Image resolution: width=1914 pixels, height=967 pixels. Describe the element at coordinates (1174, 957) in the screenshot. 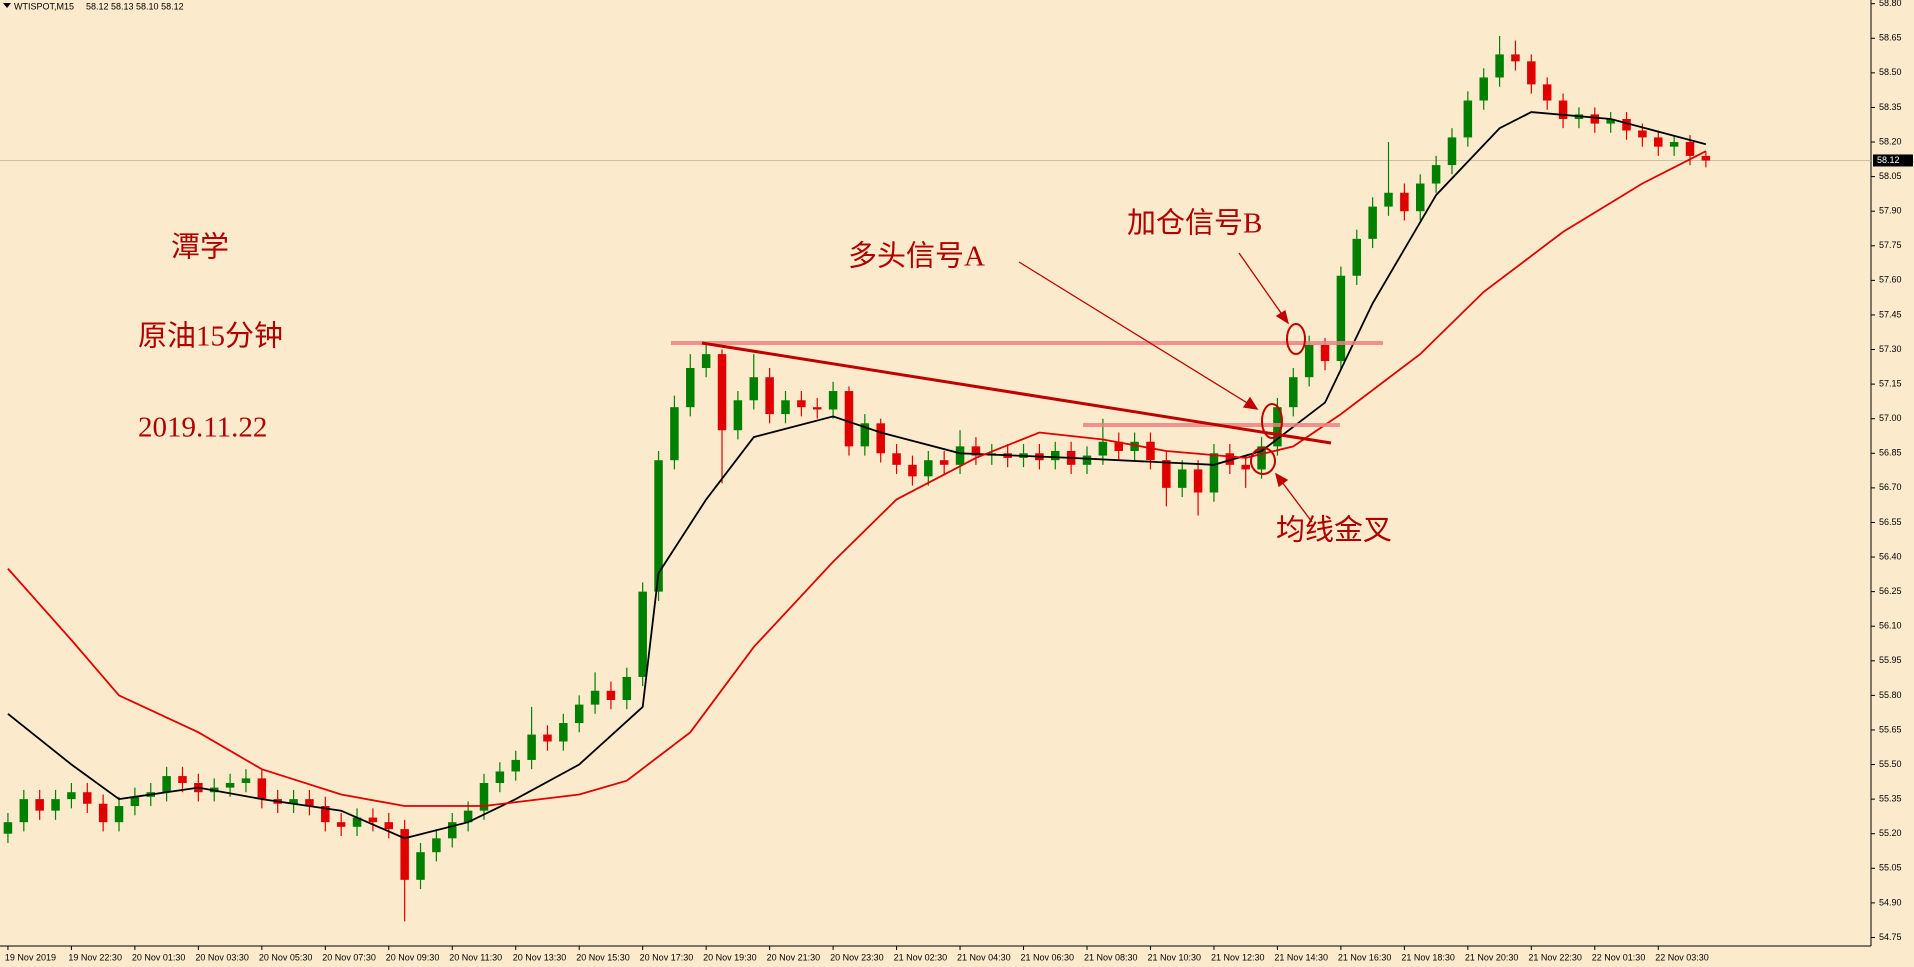

I see `x-tick-label: 21 Nov 10:30` at that location.